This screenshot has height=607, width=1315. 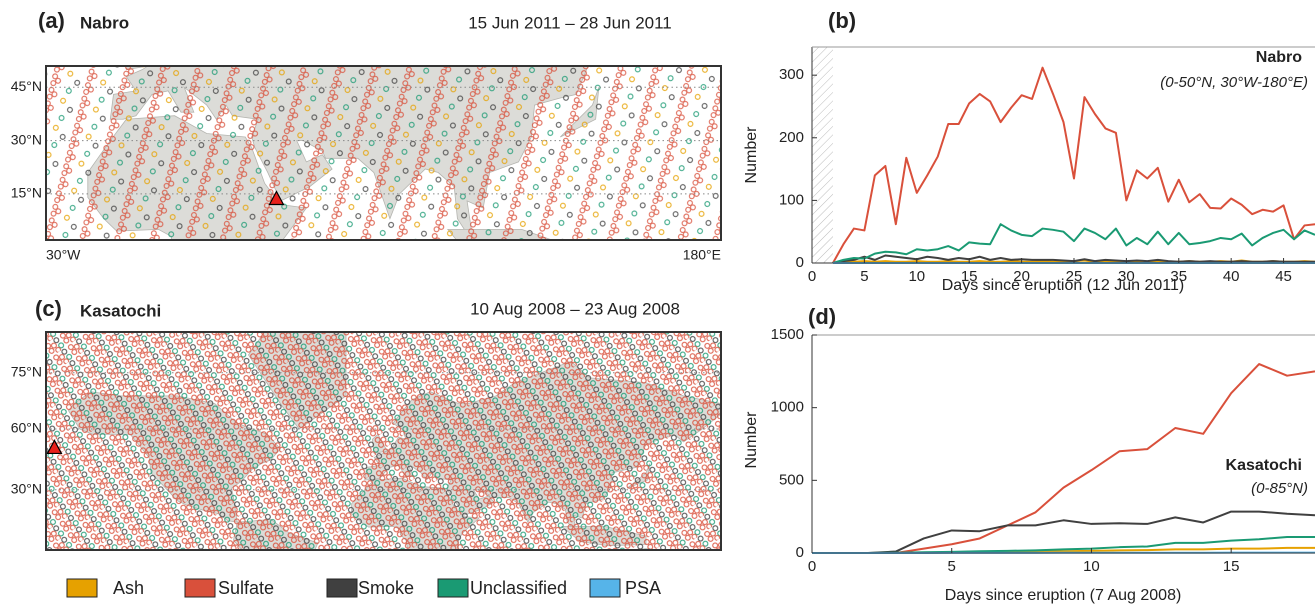 What do you see at coordinates (26, 193) in the screenshot?
I see `lat-tick-label: 15°N` at bounding box center [26, 193].